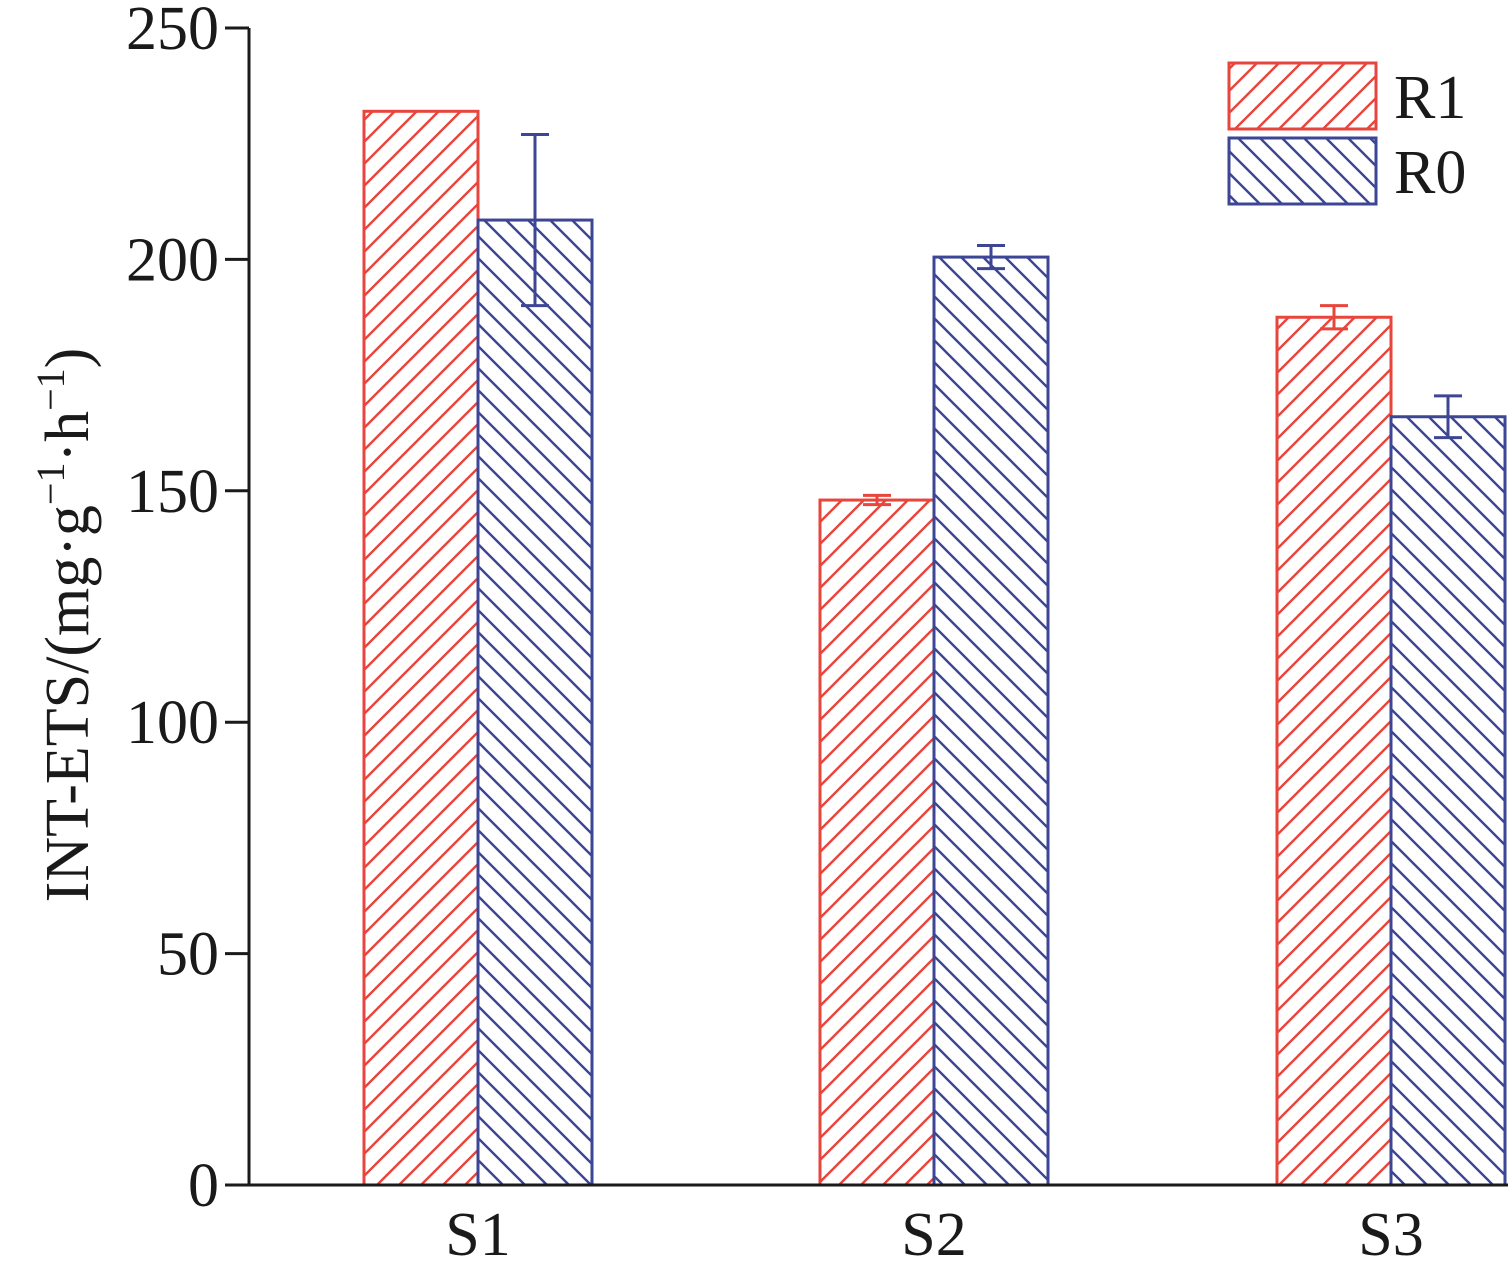  I want to click on error-bar-r1-s2, so click(877, 500).